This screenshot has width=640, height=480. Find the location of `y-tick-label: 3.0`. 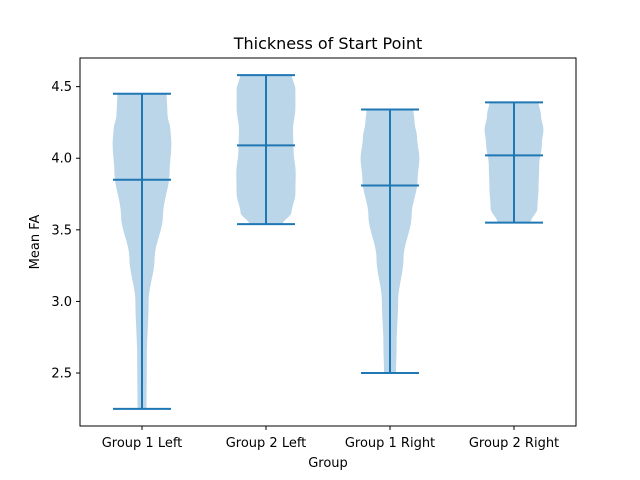

y-tick-label: 3.0 is located at coordinates (61, 302).